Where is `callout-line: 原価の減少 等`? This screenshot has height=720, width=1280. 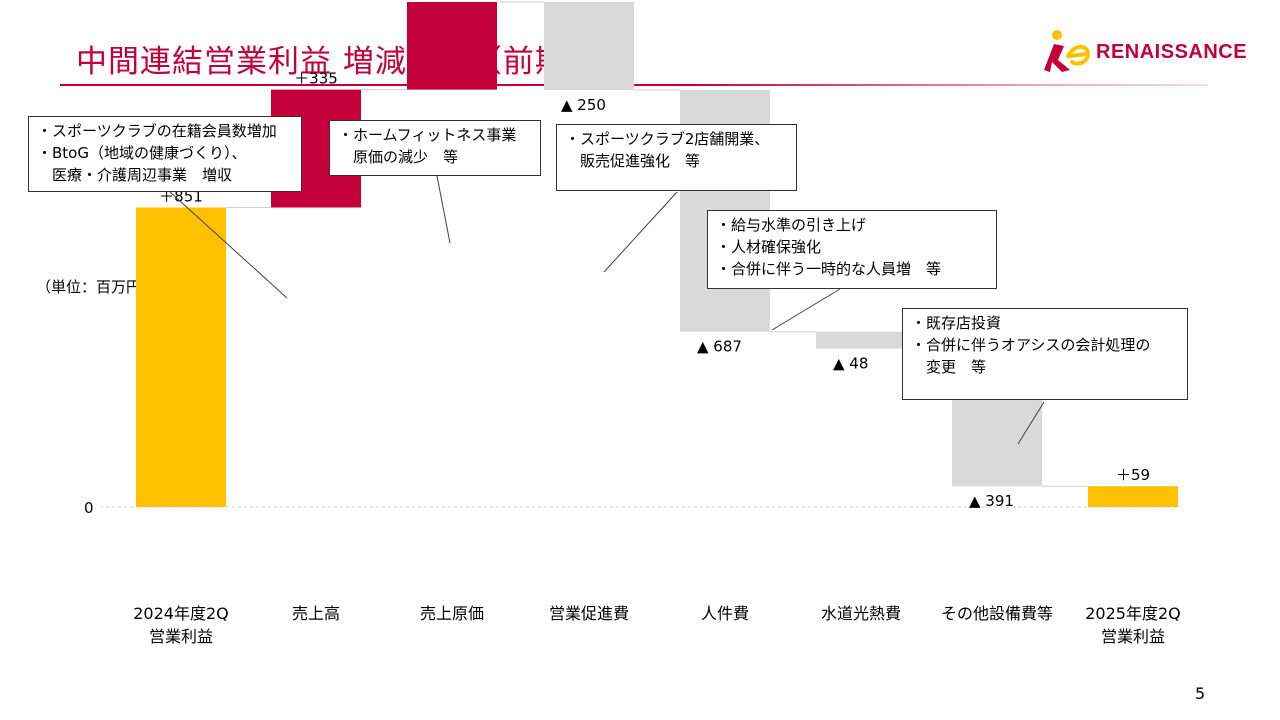
callout-line: 原価の減少 等 is located at coordinates (398, 157).